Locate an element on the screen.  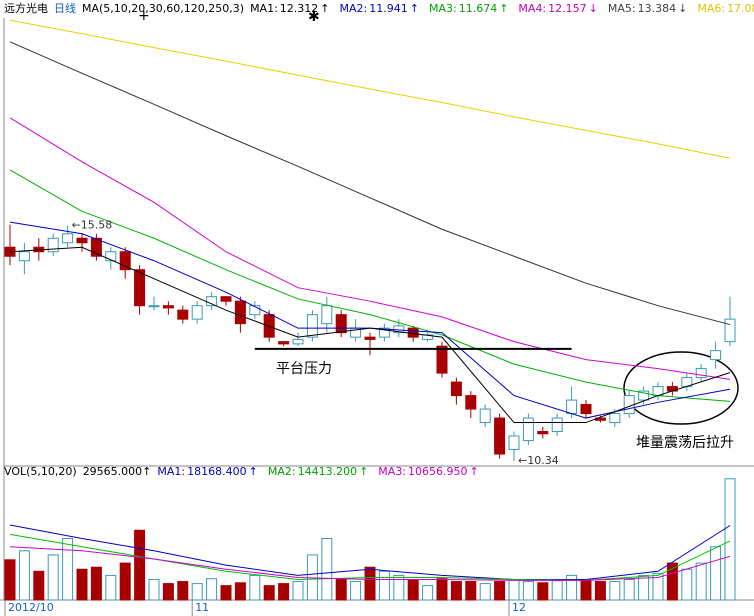
legend-value: 17.080 is located at coordinates (740, 8).